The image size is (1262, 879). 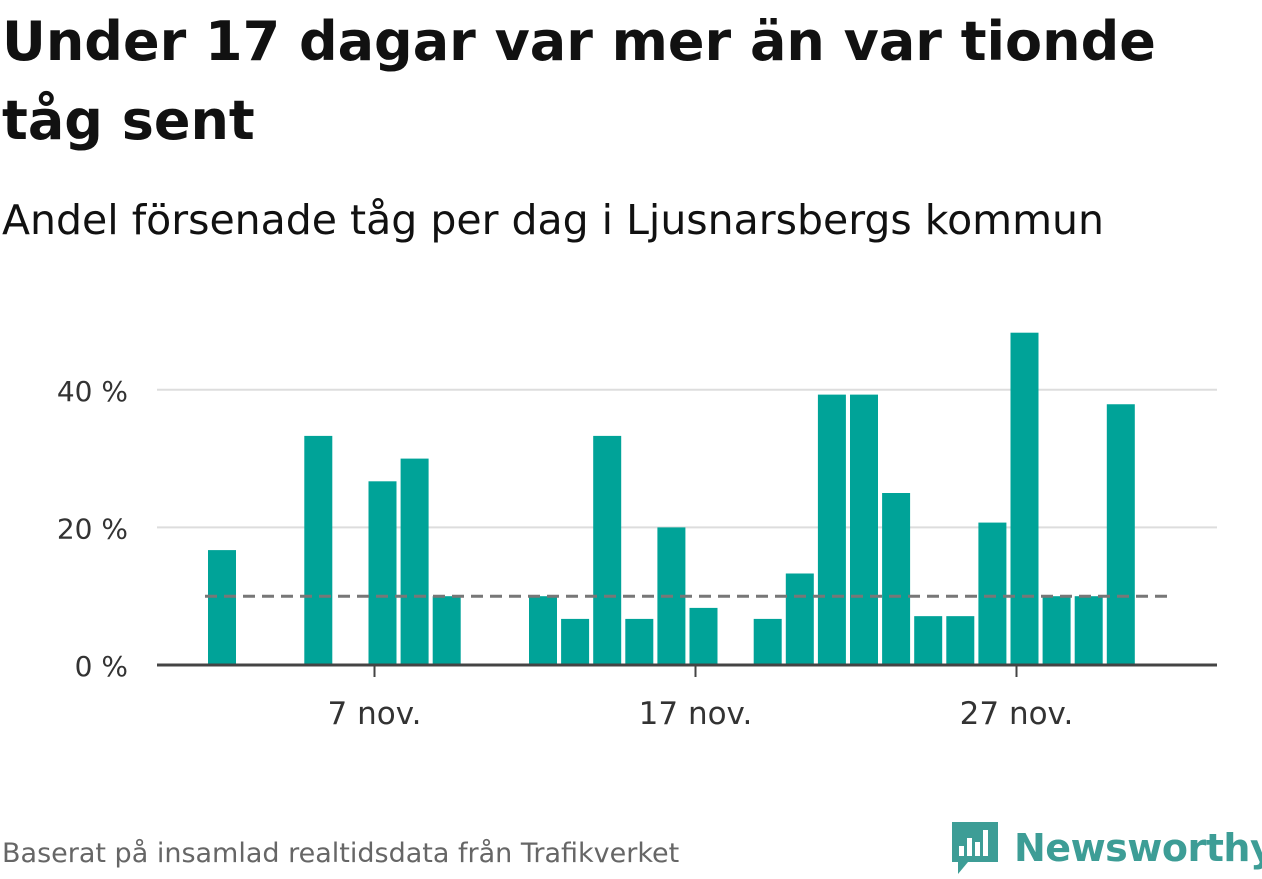 I want to click on y-axis-labels: 0 % 20 % 40 %, so click(x=92, y=529).